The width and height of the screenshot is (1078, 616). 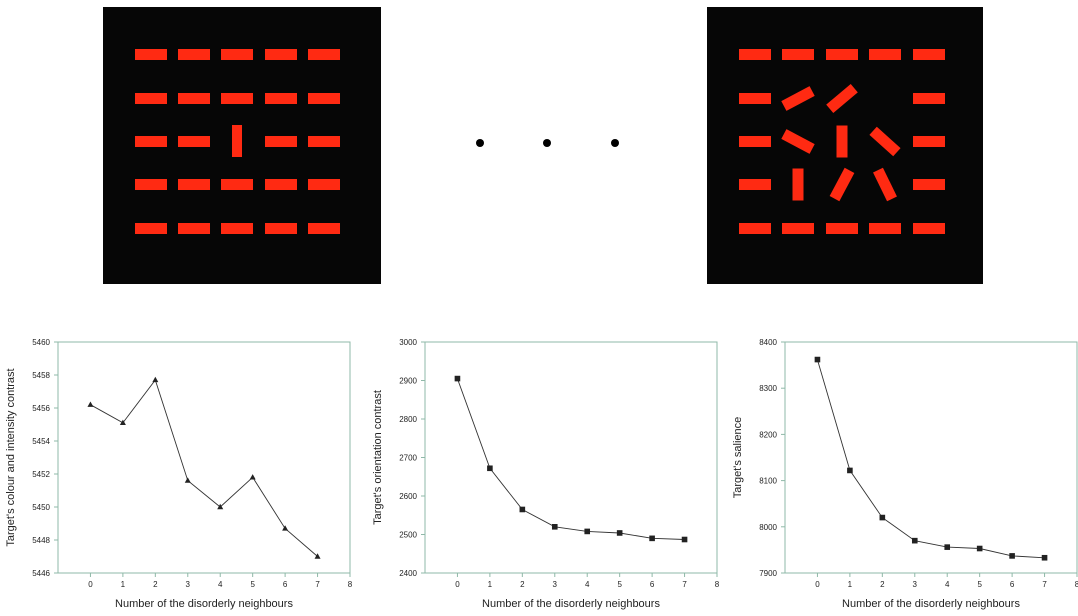 What do you see at coordinates (947, 584) in the screenshot?
I see `x-tick-label: 4` at bounding box center [947, 584].